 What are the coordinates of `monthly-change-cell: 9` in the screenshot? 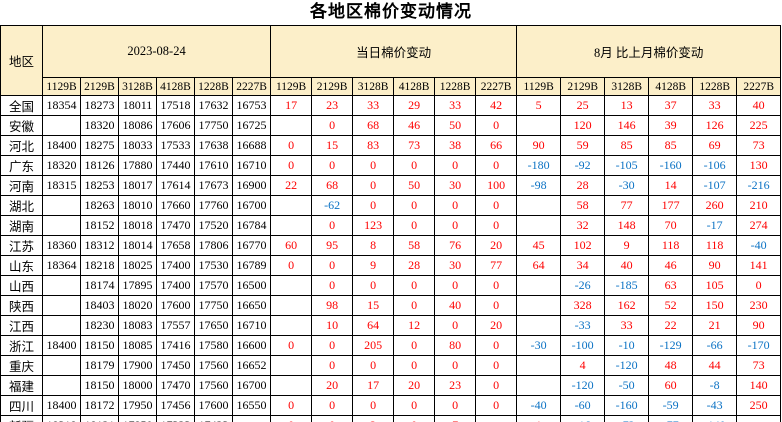 It's located at (627, 245).